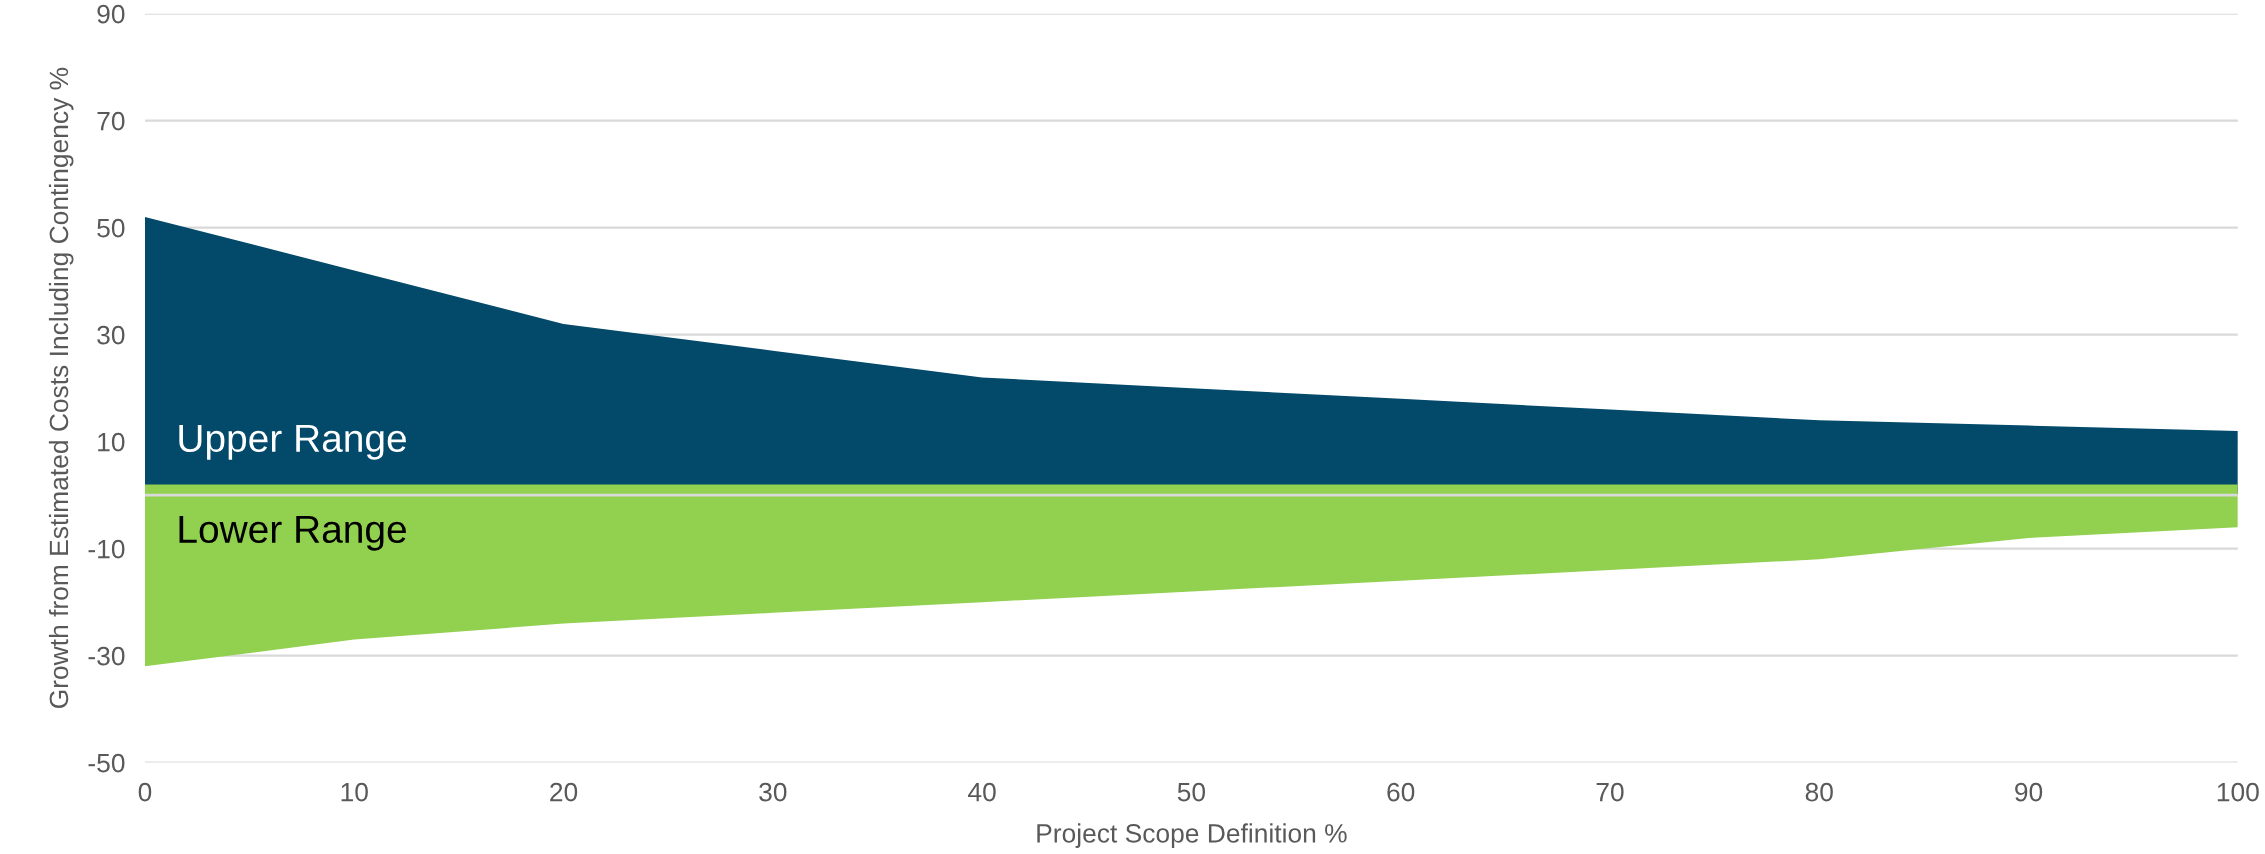  Describe the element at coordinates (354, 792) in the screenshot. I see `x-tick-label: 10` at that location.